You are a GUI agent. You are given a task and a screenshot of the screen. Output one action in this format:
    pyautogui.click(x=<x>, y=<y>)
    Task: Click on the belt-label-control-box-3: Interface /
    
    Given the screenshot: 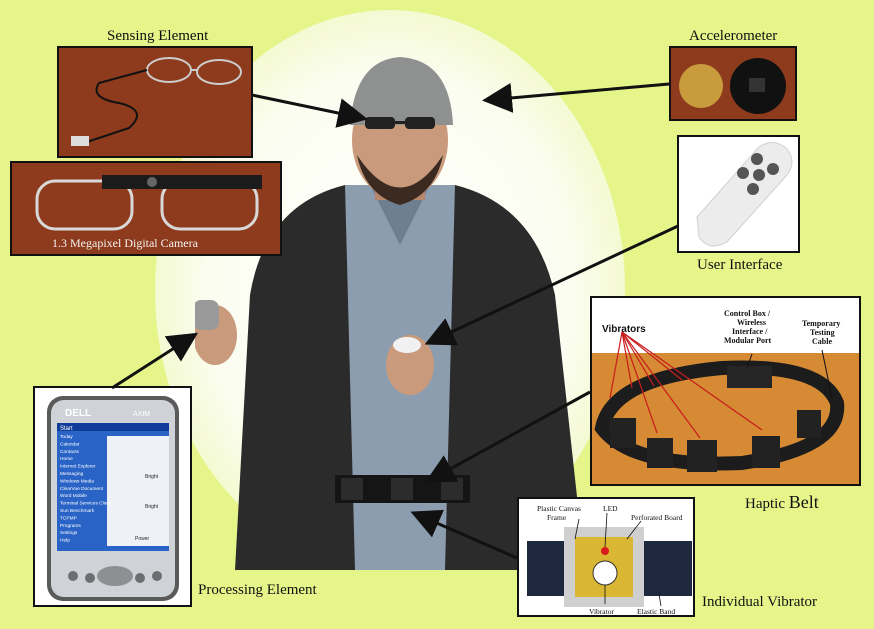 What is the action you would take?
    pyautogui.click(x=750, y=331)
    